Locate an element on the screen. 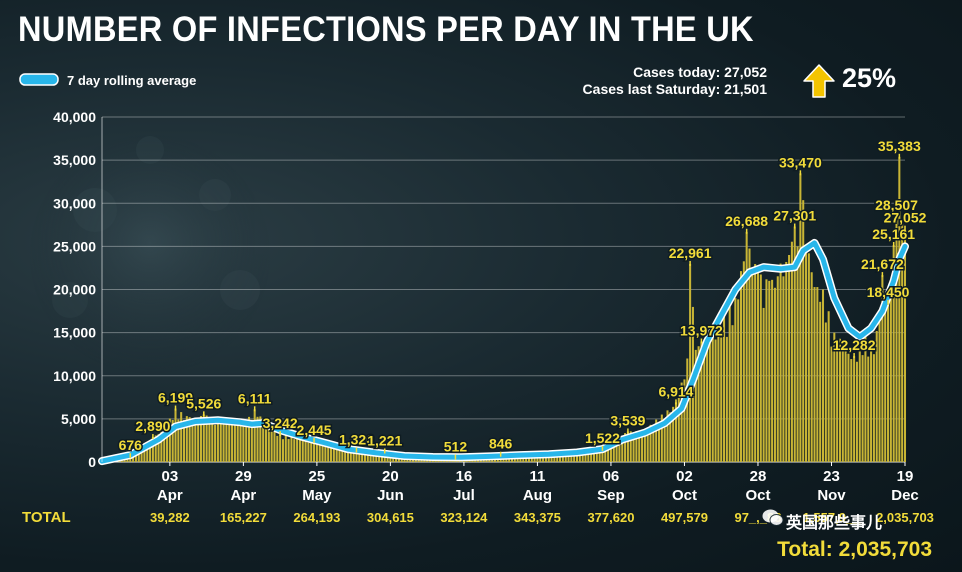  annotation-label: 5,526 is located at coordinates (203, 403).